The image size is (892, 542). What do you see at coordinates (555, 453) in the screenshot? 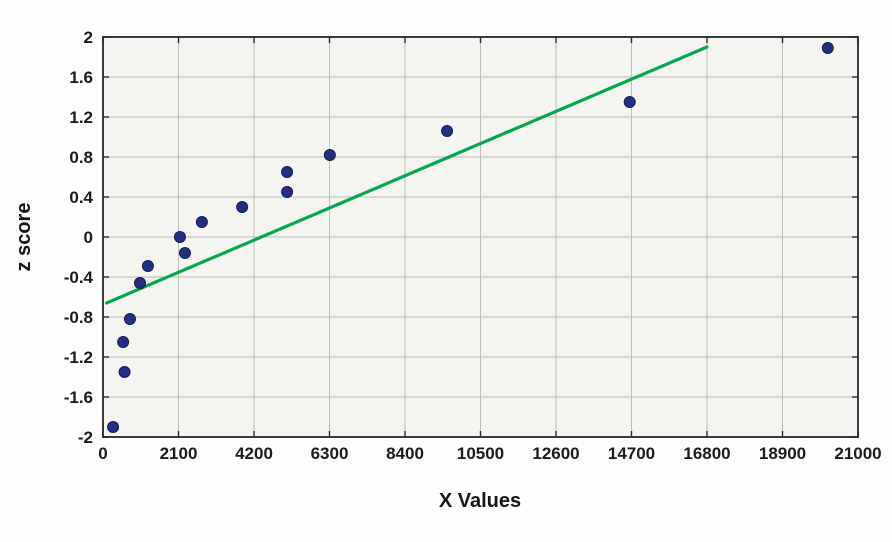
I see `svg-text: 12600` at bounding box center [555, 453].